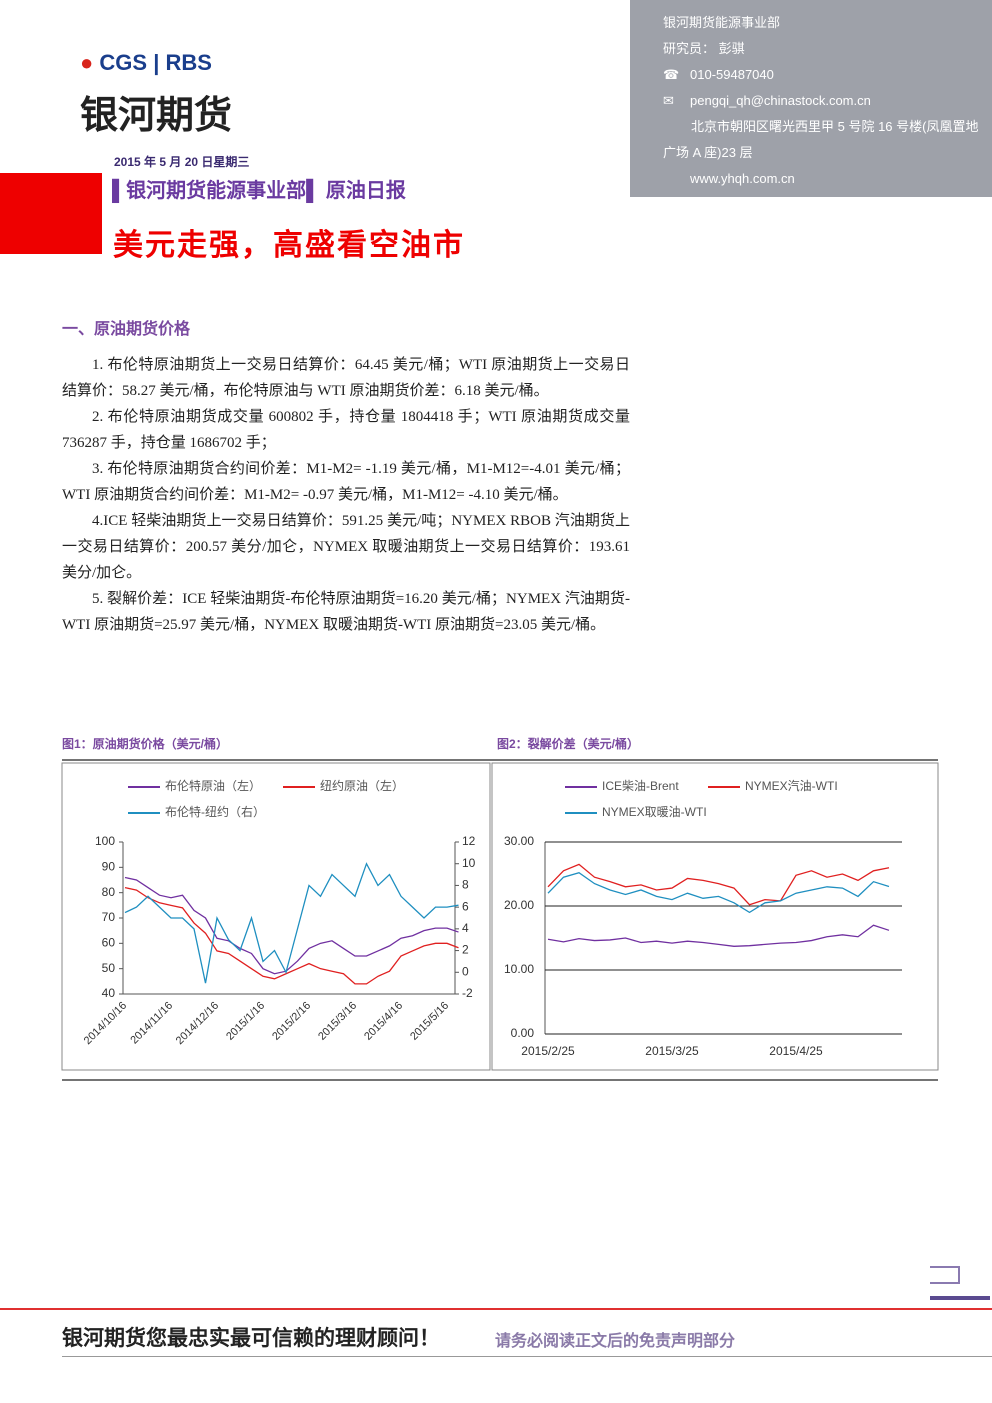 This screenshot has width=992, height=1403. I want to click on x-tick-label: 2014/12/16, so click(197, 1023).